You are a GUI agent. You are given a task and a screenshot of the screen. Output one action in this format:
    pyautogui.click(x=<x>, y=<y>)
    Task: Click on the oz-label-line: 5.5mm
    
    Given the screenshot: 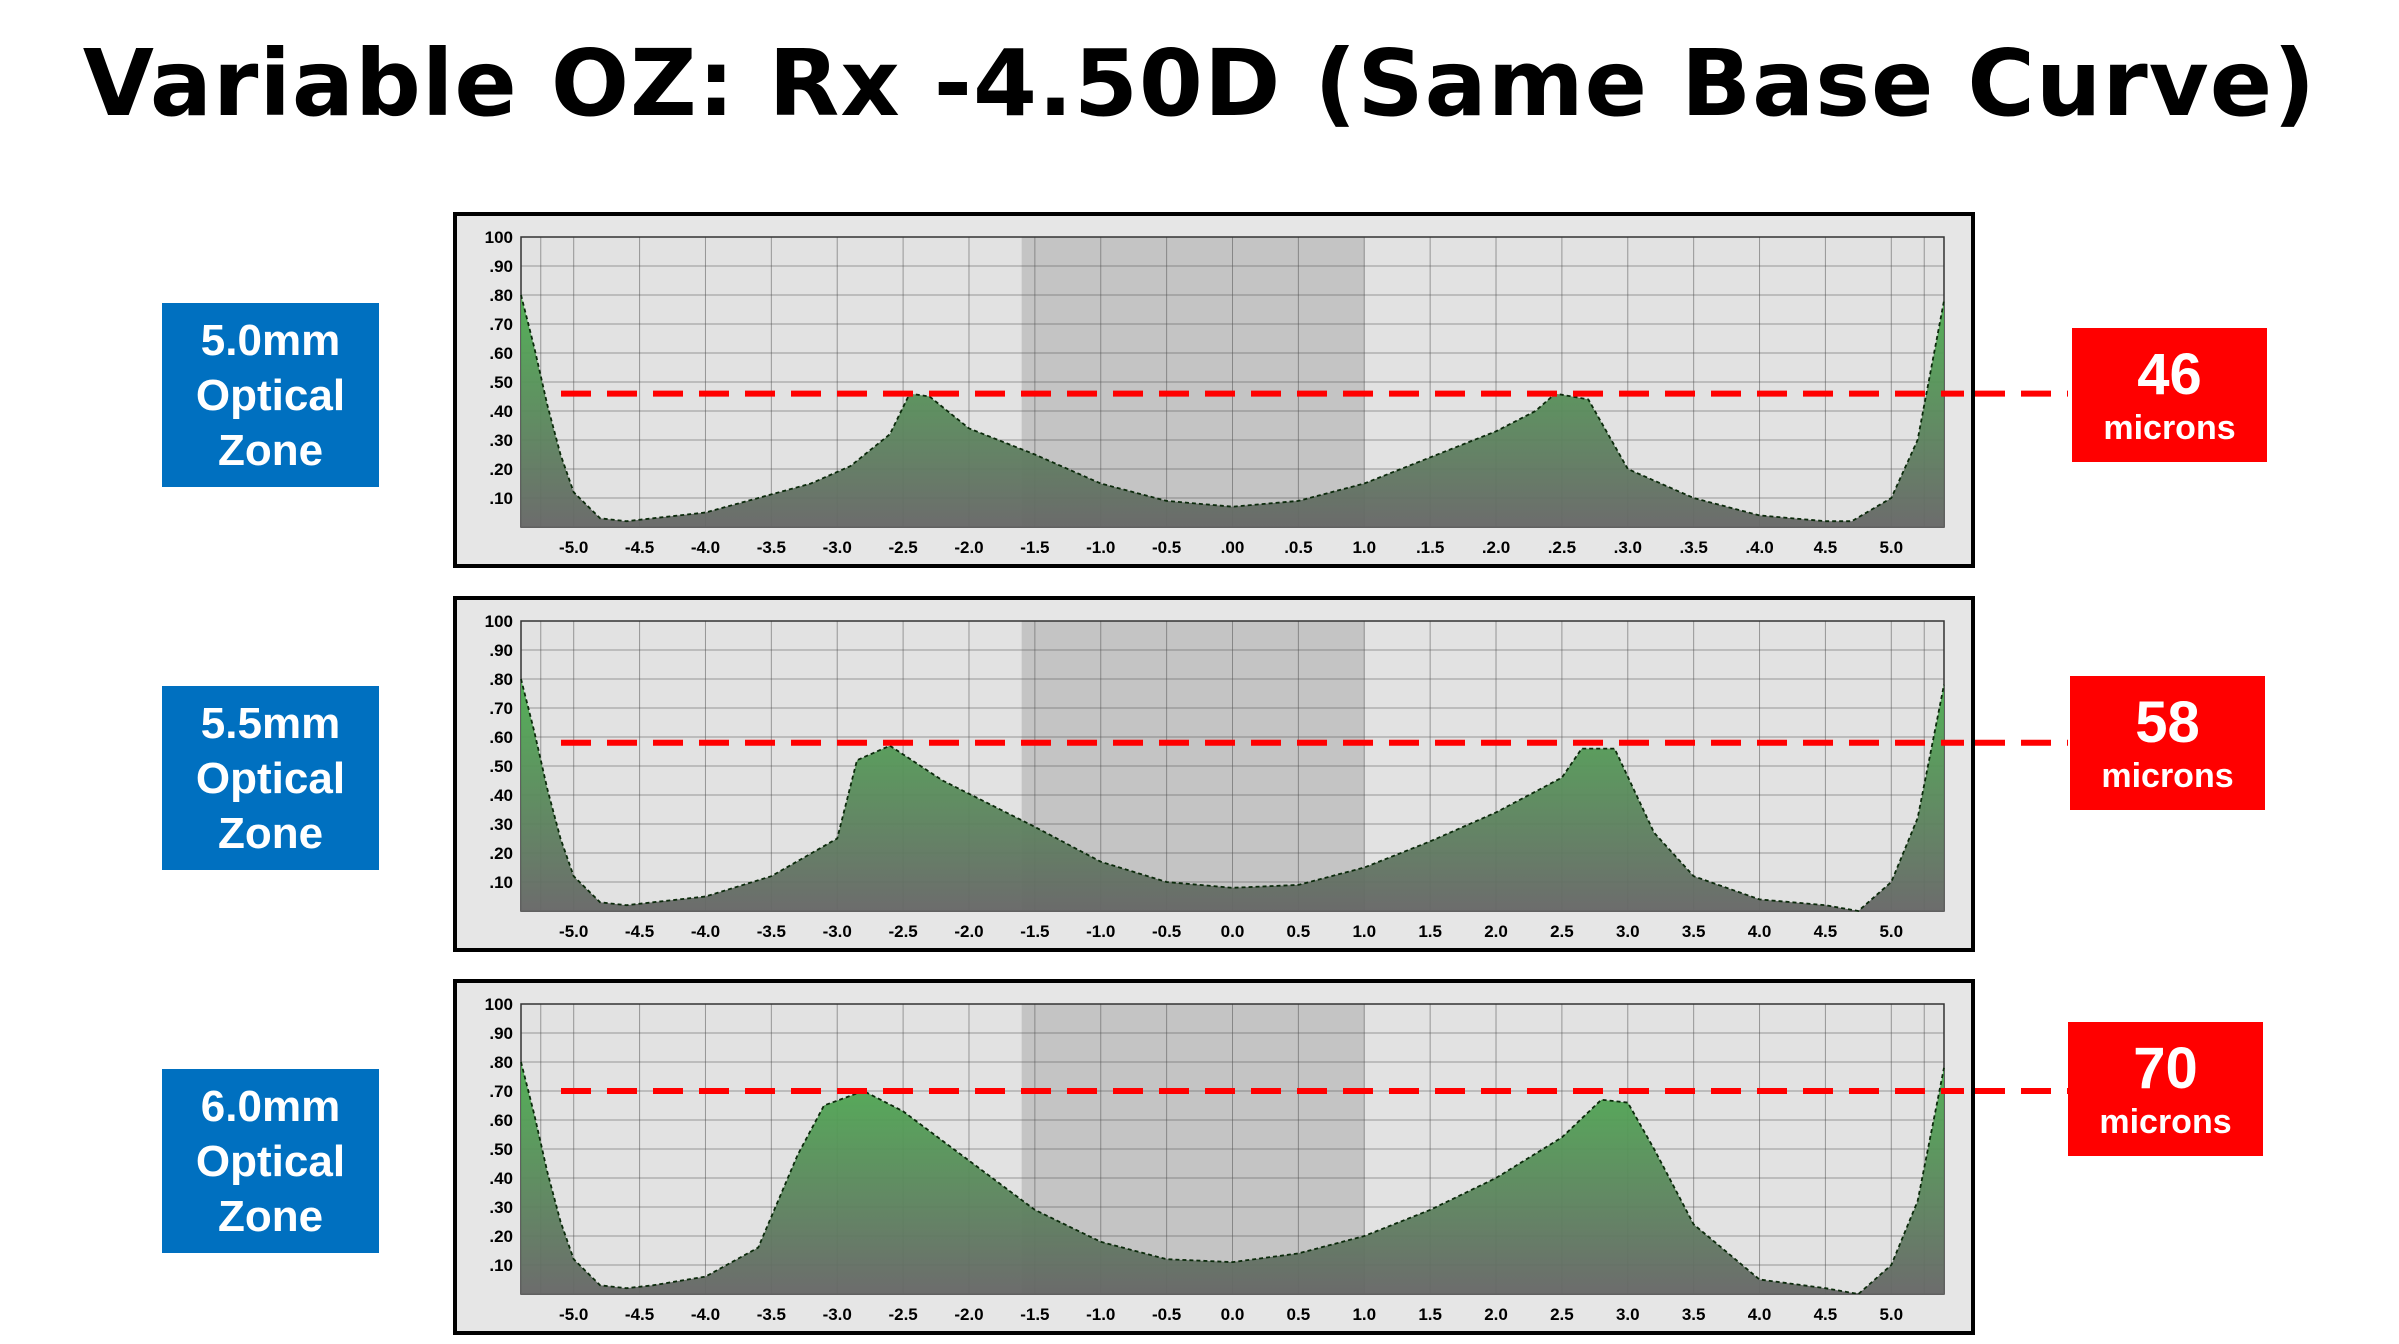 What is the action you would take?
    pyautogui.click(x=270, y=723)
    